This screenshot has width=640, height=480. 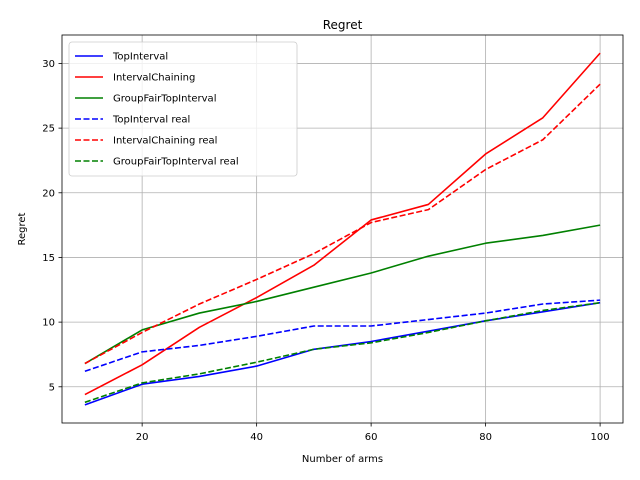 What do you see at coordinates (48, 193) in the screenshot?
I see `y-tick-label: 20` at bounding box center [48, 193].